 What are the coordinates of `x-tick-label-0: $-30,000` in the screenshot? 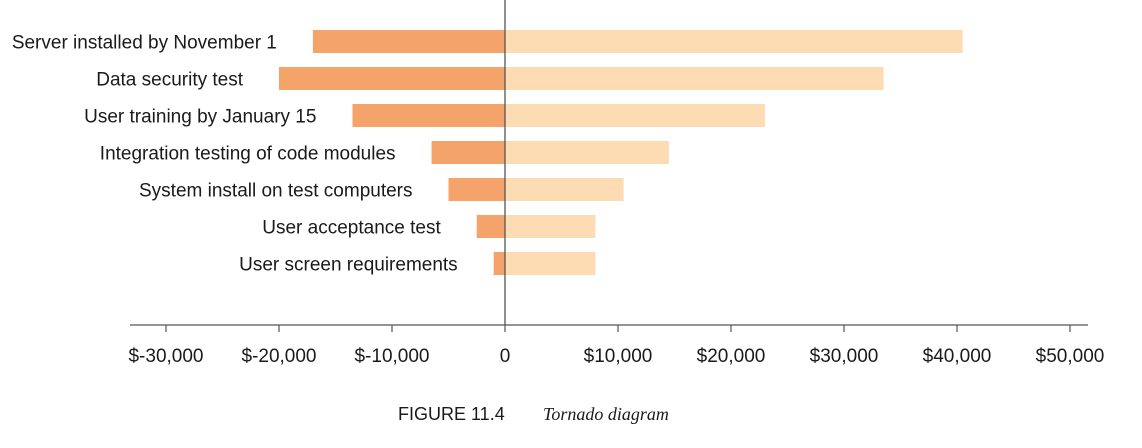 It's located at (165, 356).